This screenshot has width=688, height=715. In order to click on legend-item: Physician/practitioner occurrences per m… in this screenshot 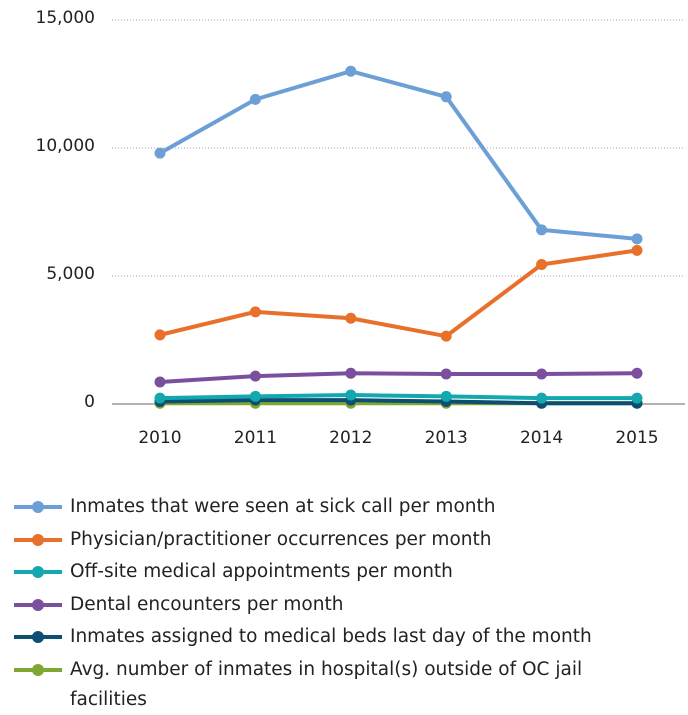, I will do `click(349, 541)`.